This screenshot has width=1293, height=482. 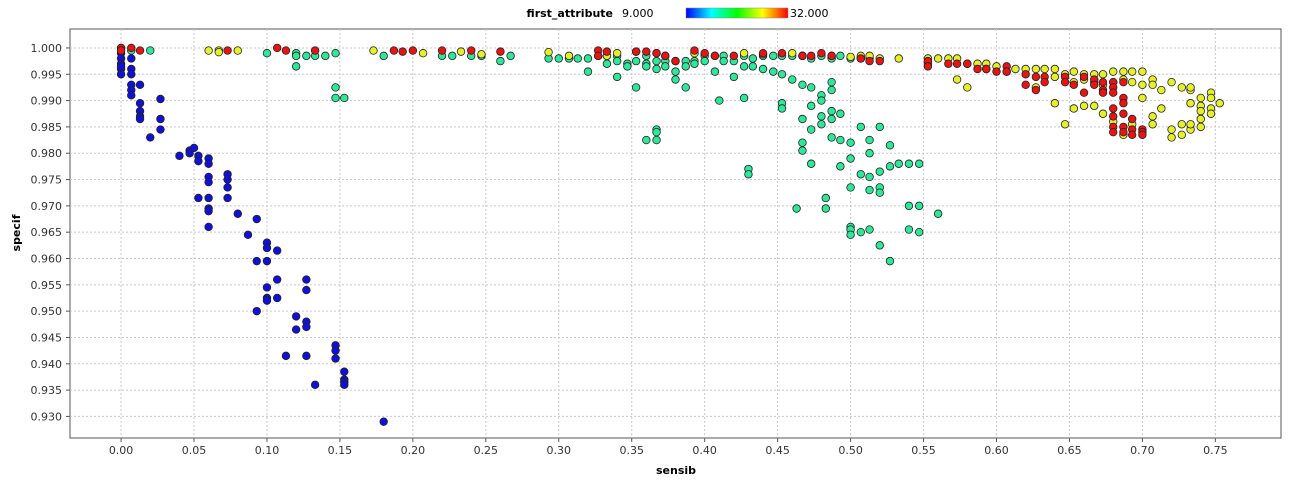 I want to click on x-tick-label: 0.15, so click(x=340, y=450).